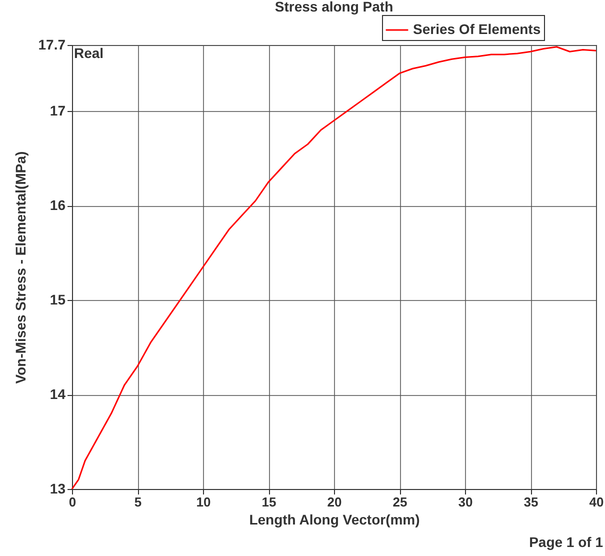 The image size is (605, 556). Describe the element at coordinates (52, 44) in the screenshot. I see `y-tick-label: 17.7` at that location.